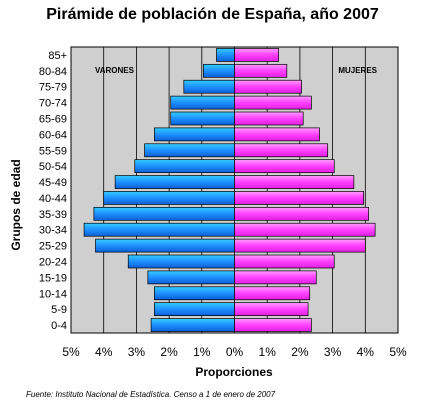  What do you see at coordinates (115, 70) in the screenshot?
I see `legend-varones: VARONES` at bounding box center [115, 70].